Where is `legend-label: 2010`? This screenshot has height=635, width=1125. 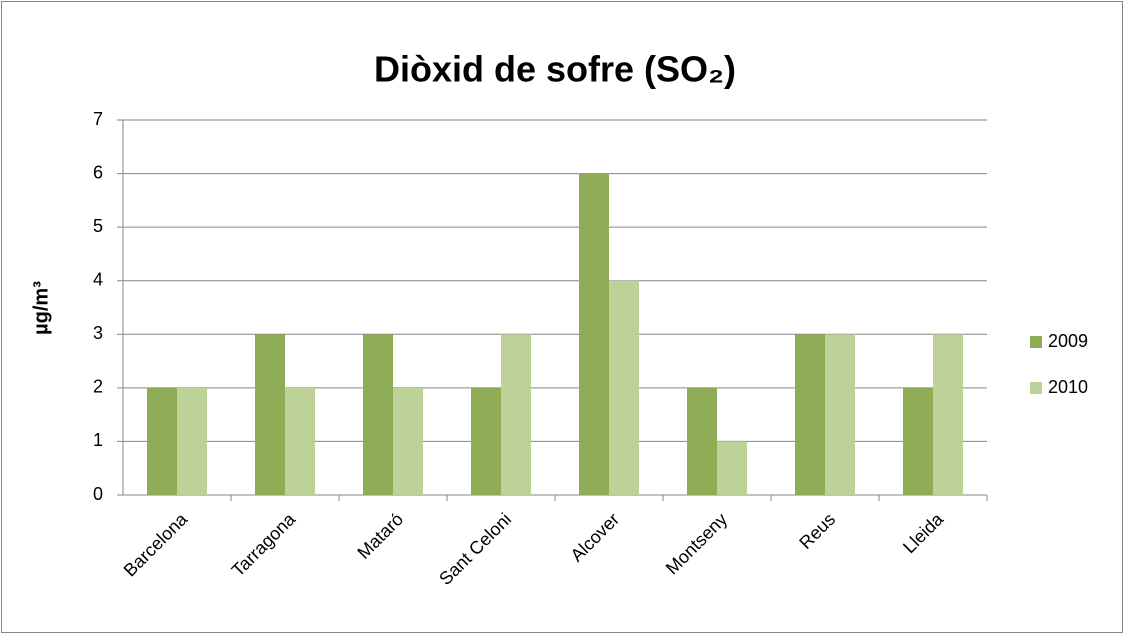 legend-label: 2010 is located at coordinates (1068, 387).